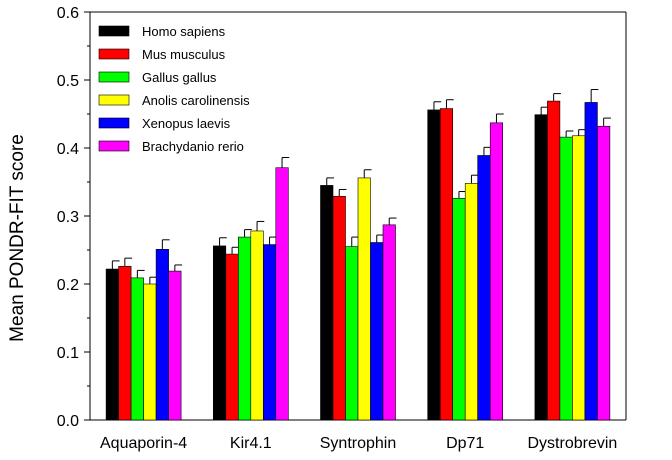 This screenshot has width=672, height=460. Describe the element at coordinates (579, 278) in the screenshot. I see `bar-anolis-carolinensis-dystrobrevin` at that location.